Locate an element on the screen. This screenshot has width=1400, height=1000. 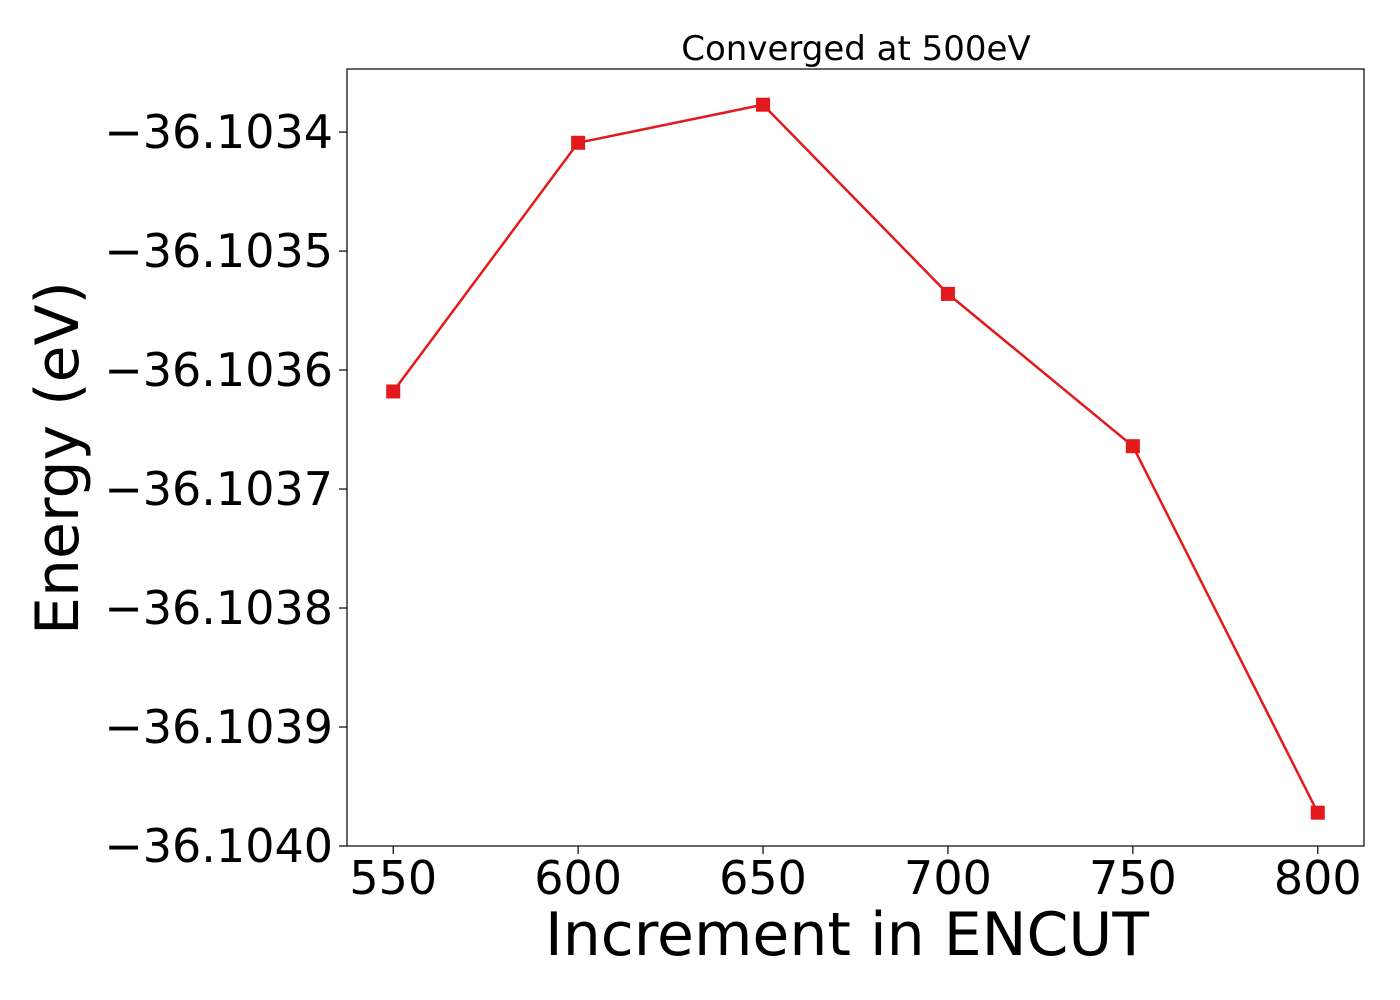
x-tick-label: 750 is located at coordinates (1133, 878).